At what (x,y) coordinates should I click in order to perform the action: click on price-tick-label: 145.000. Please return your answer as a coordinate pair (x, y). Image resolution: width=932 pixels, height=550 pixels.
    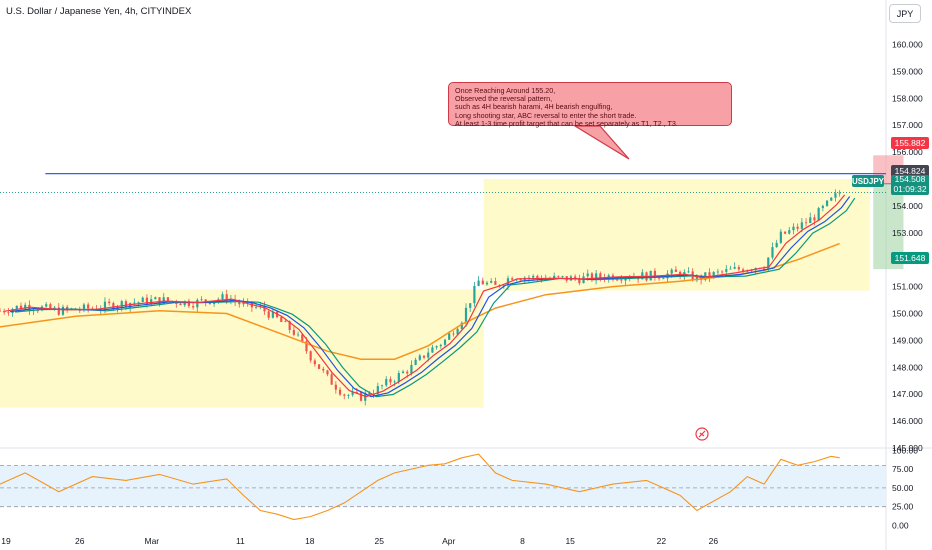
    Looking at the image, I should click on (907, 448).